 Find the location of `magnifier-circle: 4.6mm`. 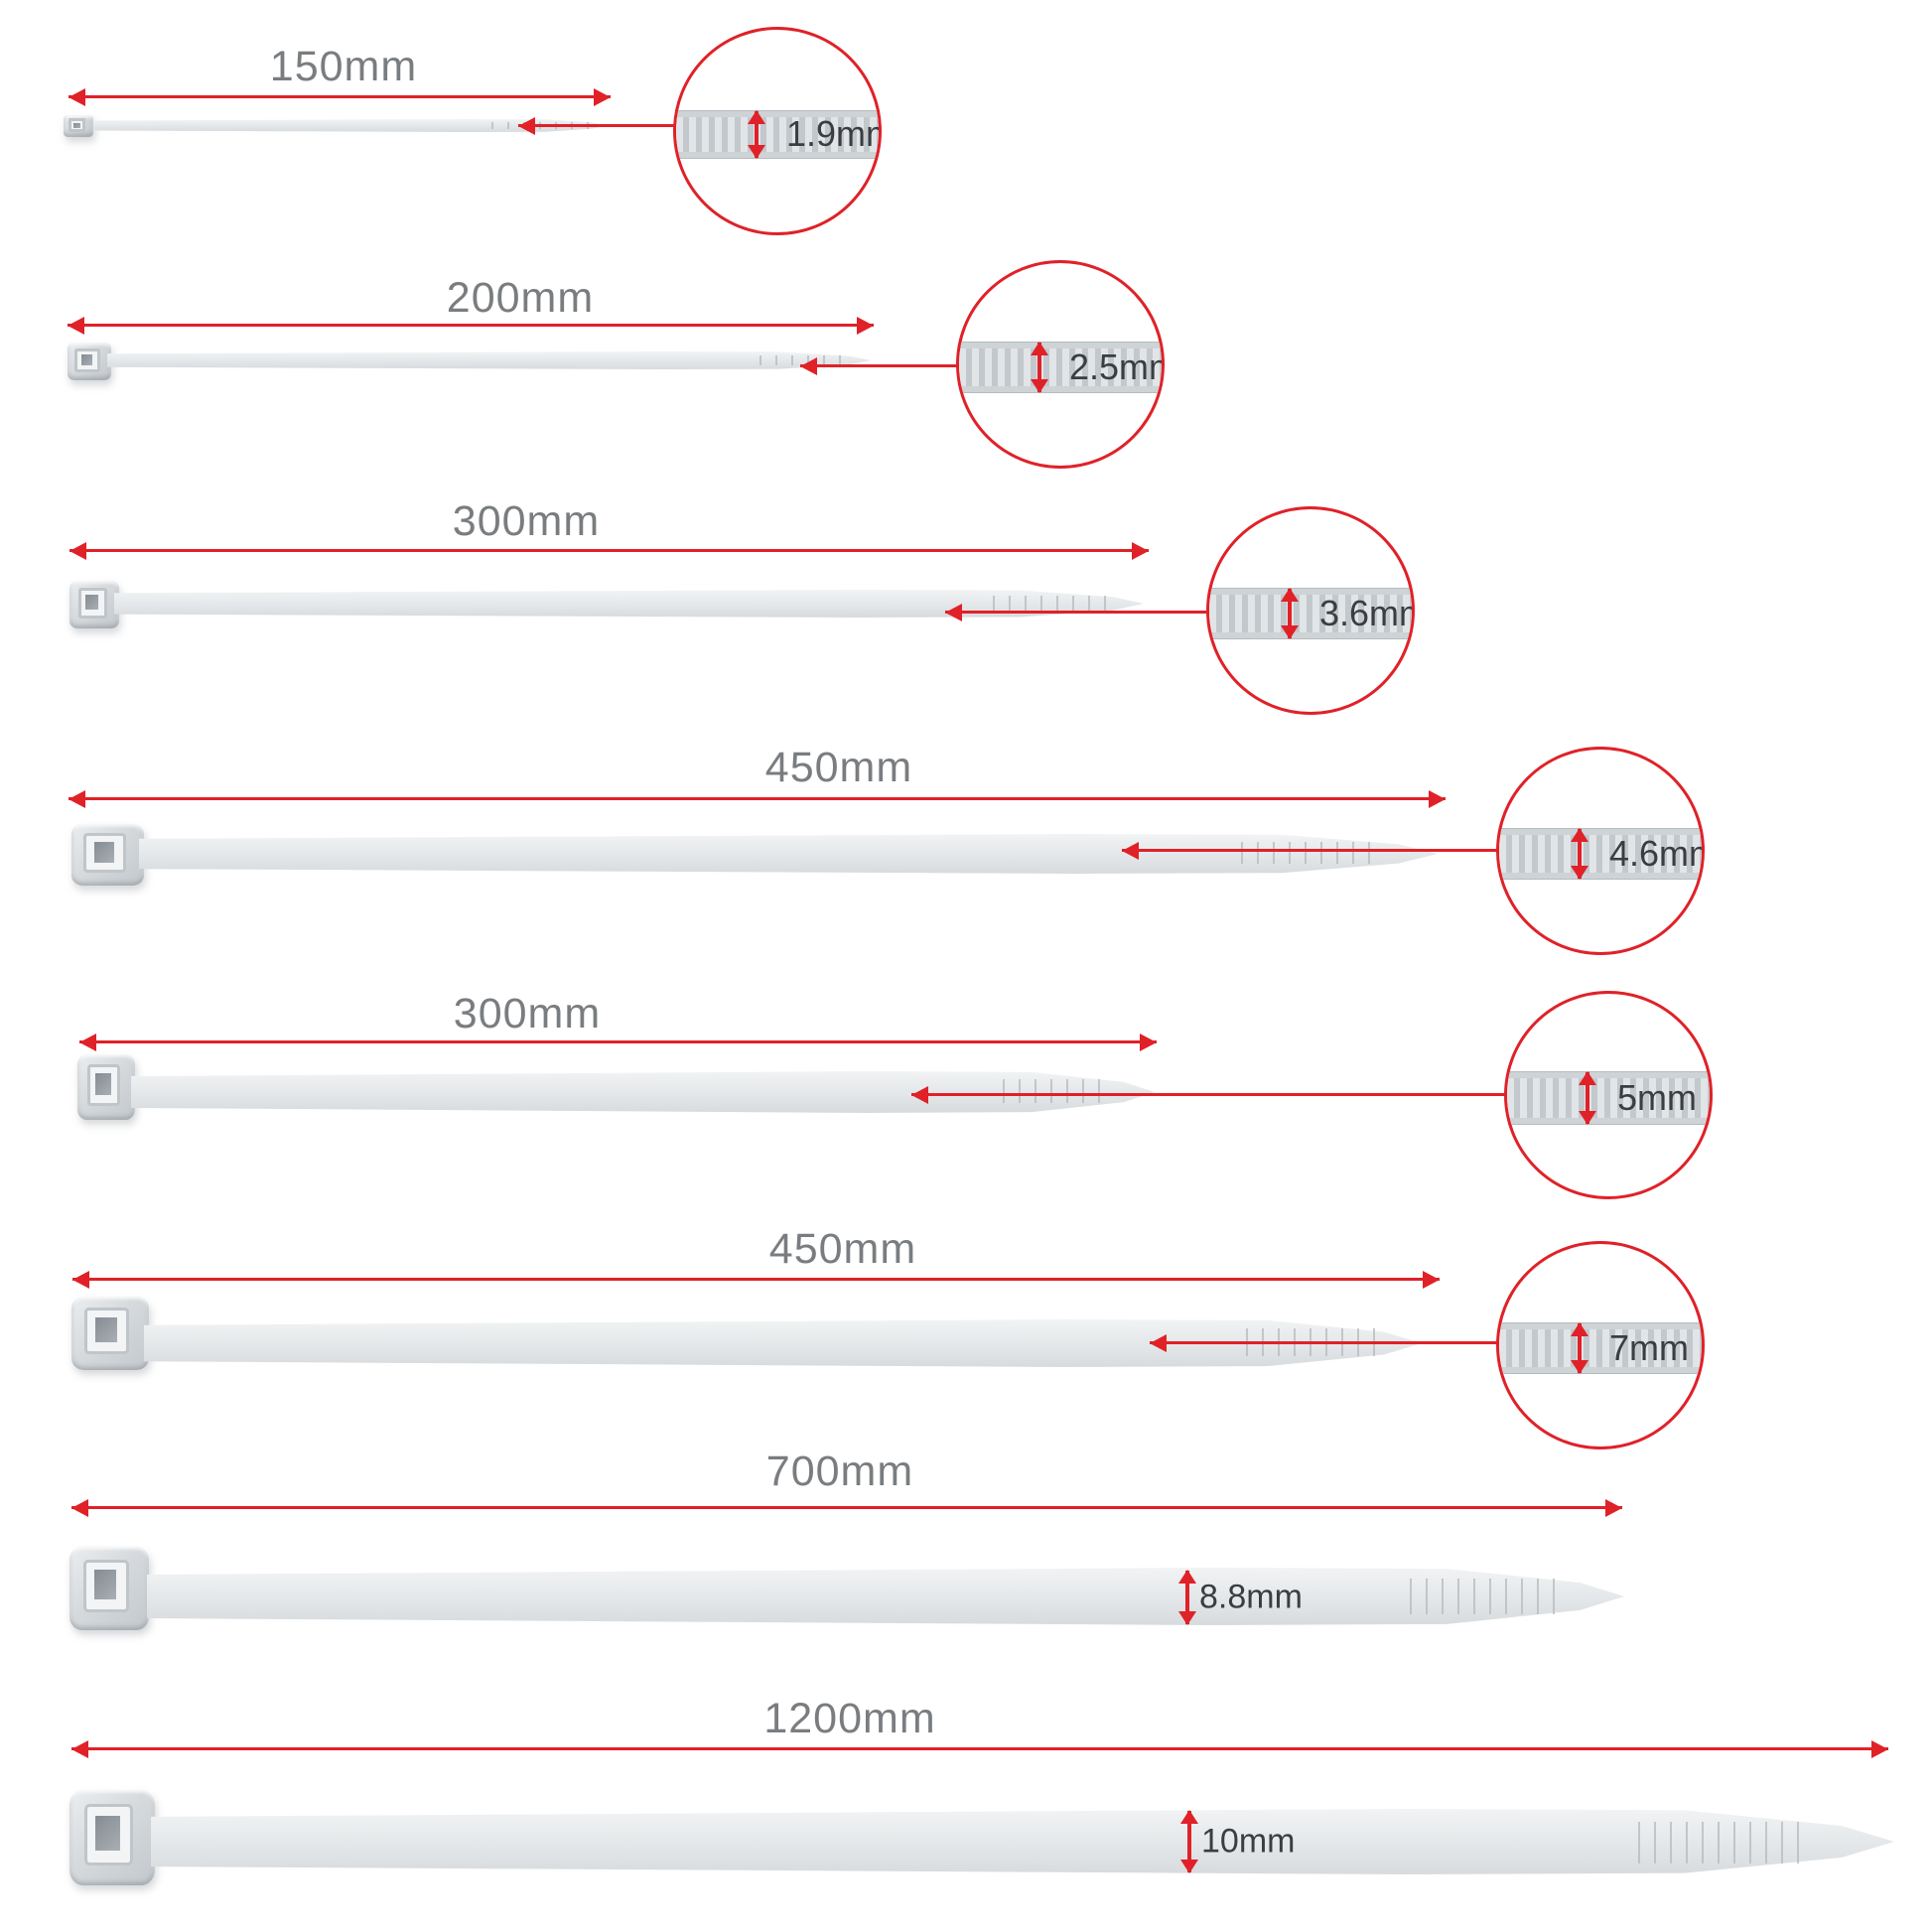

magnifier-circle: 4.6mm is located at coordinates (1600, 851).